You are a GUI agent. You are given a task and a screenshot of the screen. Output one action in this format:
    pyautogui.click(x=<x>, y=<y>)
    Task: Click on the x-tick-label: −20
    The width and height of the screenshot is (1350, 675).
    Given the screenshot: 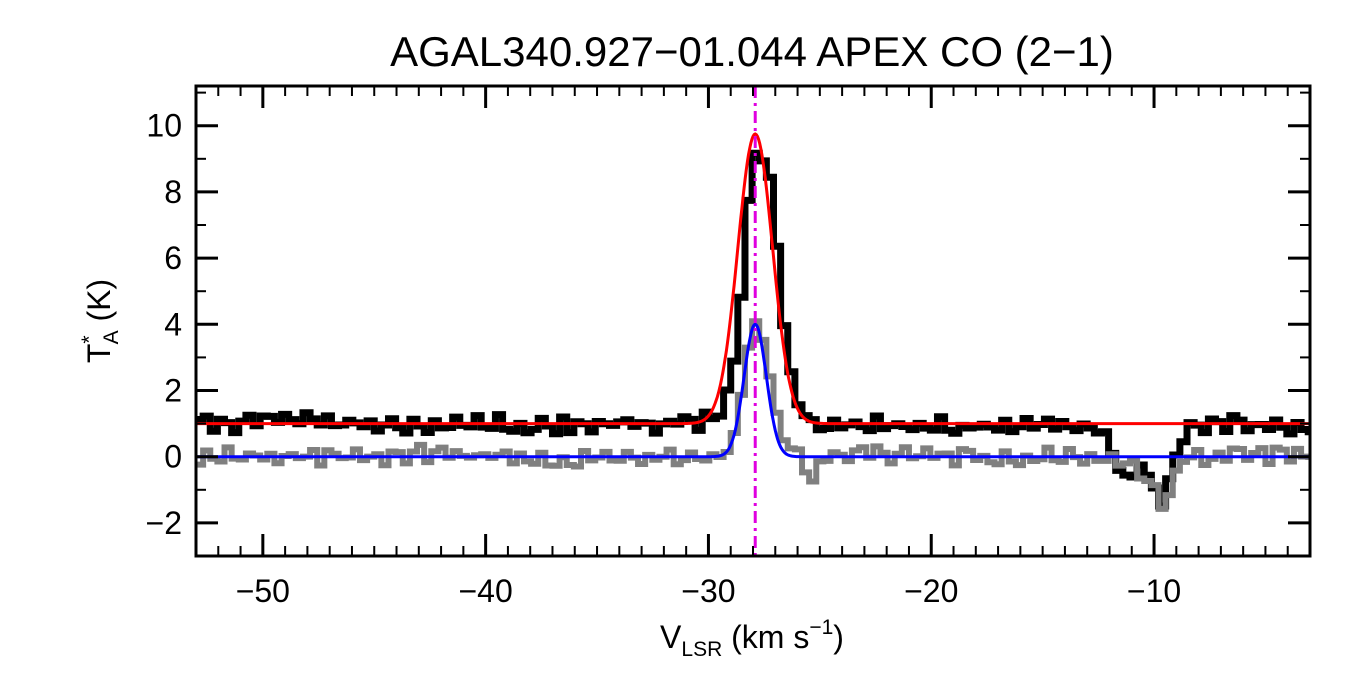 What is the action you would take?
    pyautogui.click(x=931, y=591)
    